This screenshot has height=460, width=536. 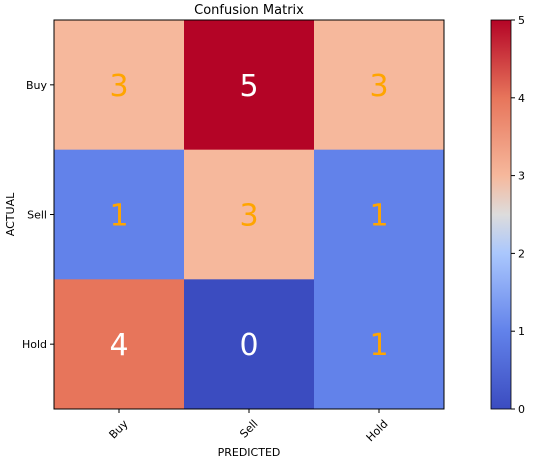 What do you see at coordinates (377, 430) in the screenshot?
I see `x-tick-label: Hold` at bounding box center [377, 430].